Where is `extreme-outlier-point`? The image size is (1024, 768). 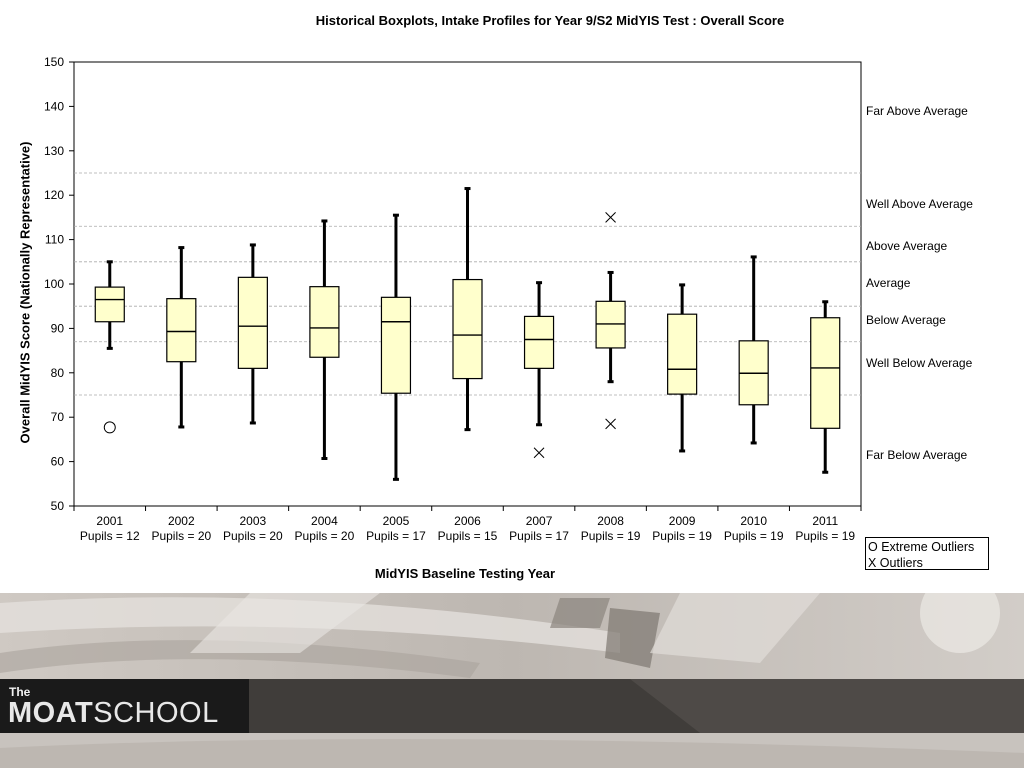 extreme-outlier-point is located at coordinates (109, 427).